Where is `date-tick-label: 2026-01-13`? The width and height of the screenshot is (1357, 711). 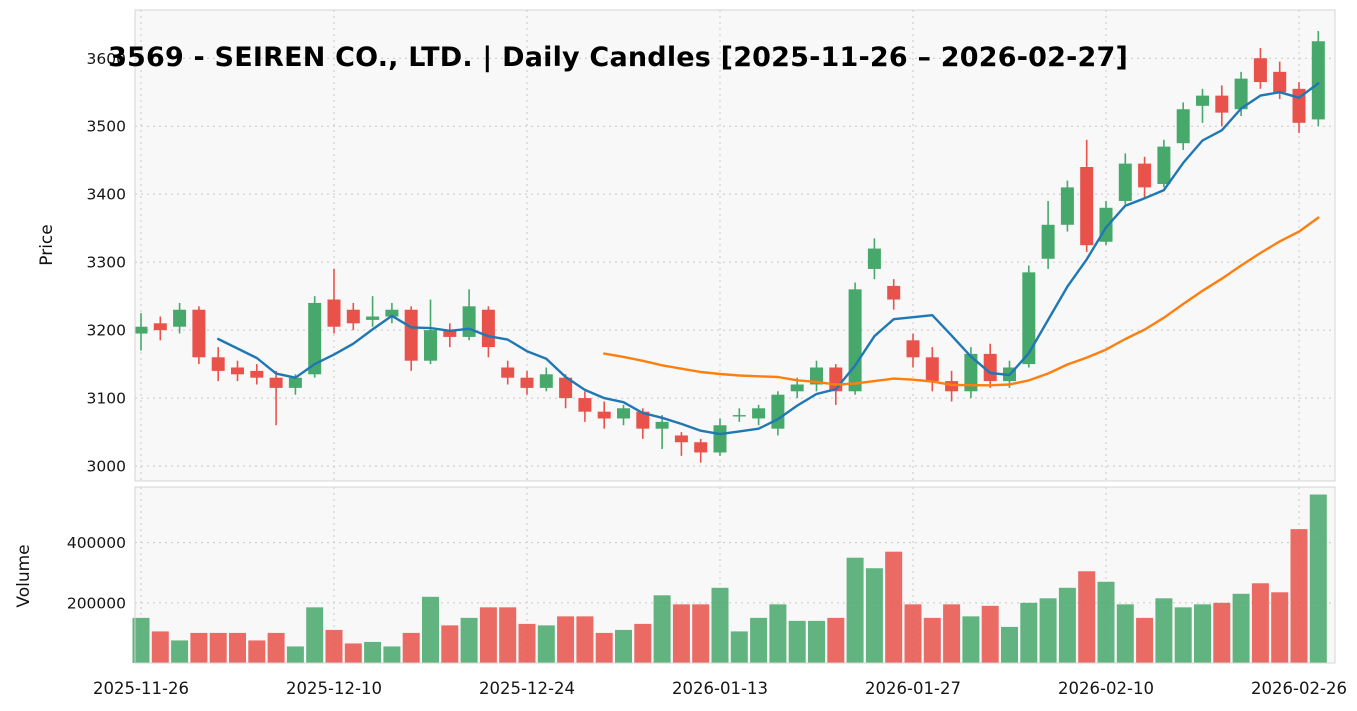 date-tick-label: 2026-01-13 is located at coordinates (720, 688).